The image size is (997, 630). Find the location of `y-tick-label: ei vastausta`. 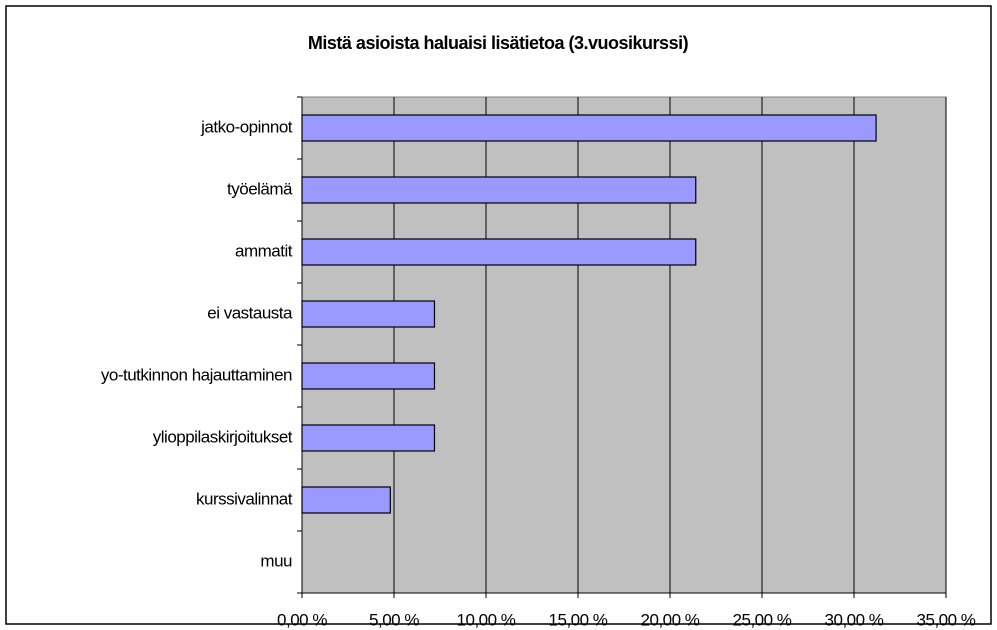

y-tick-label: ei vastausta is located at coordinates (250, 312).